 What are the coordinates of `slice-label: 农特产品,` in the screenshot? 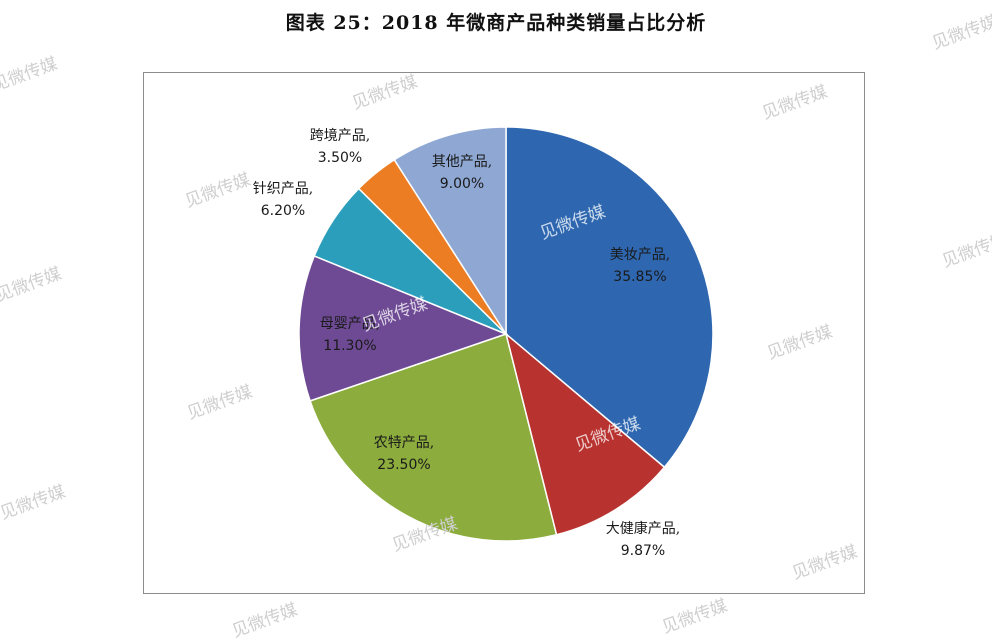 It's located at (404, 443).